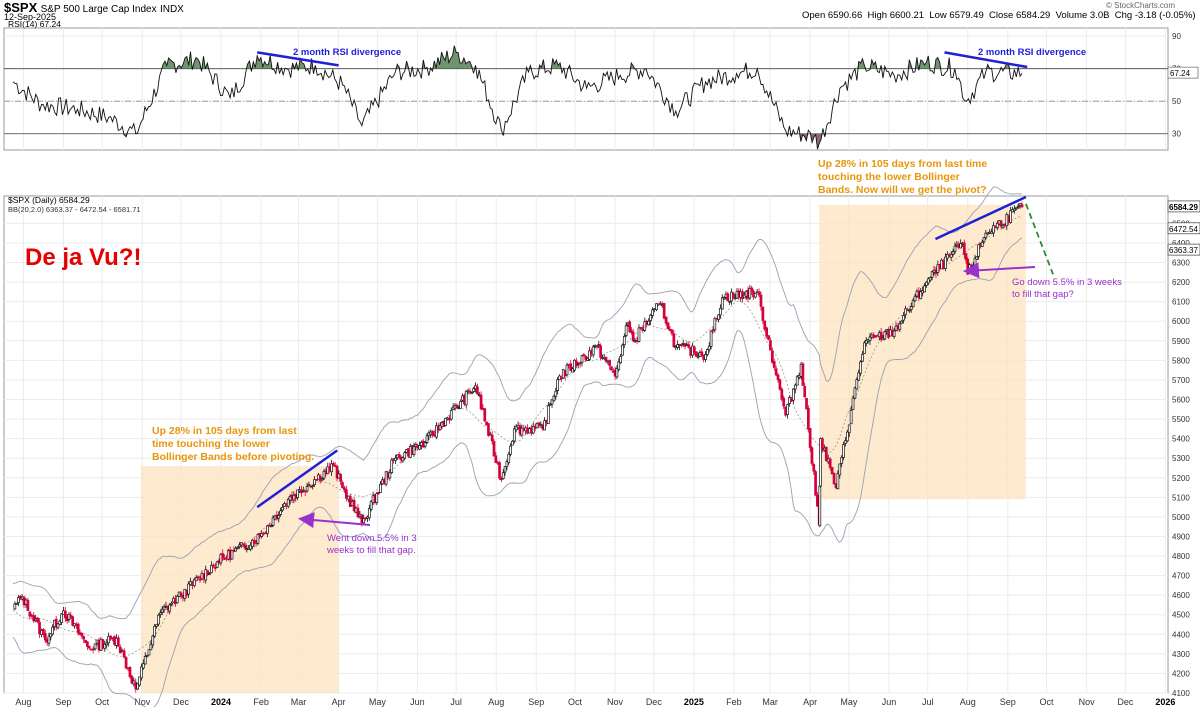  I want to click on price-tick-label: 4100, so click(1181, 693).